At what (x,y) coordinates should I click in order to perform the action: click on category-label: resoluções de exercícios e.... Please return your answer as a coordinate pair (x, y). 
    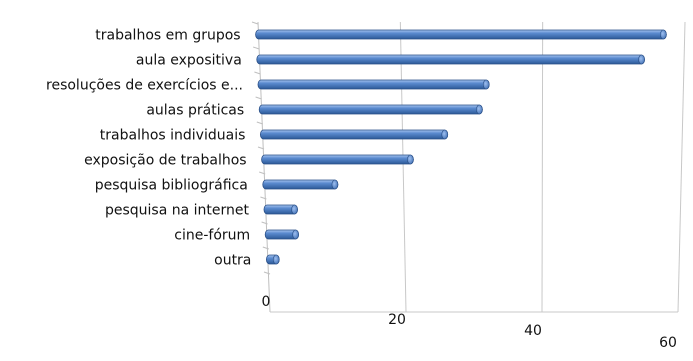
    Looking at the image, I should click on (144, 86).